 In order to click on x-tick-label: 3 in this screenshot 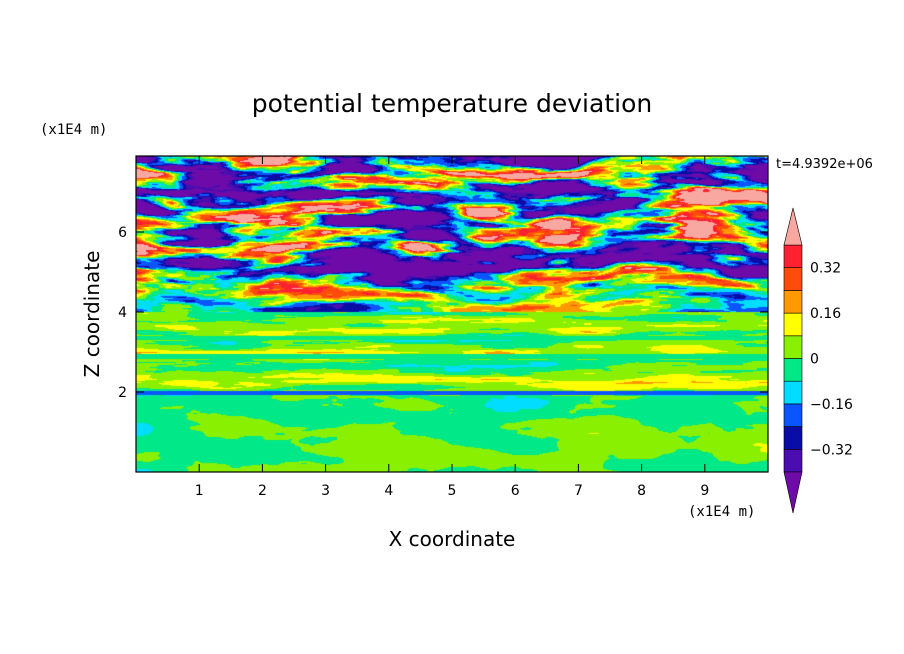, I will do `click(325, 491)`.